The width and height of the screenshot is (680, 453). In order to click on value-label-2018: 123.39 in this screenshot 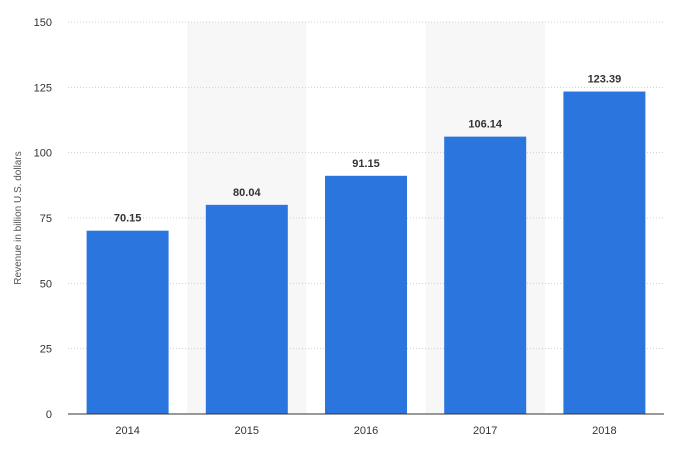, I will do `click(605, 80)`.